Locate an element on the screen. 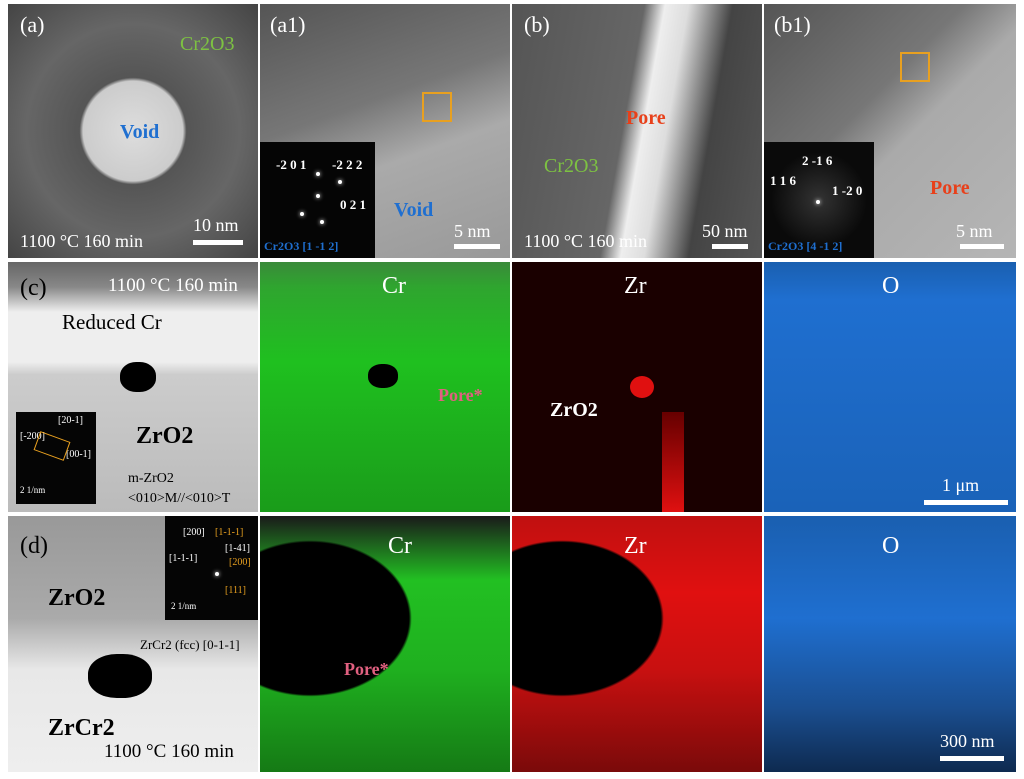  zro2-label: ZrO2 is located at coordinates (574, 410).